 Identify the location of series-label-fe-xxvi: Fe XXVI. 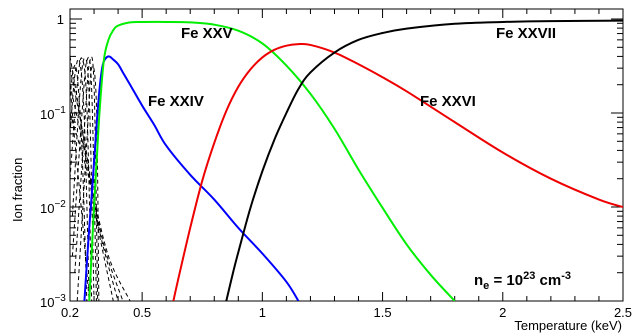
(448, 101).